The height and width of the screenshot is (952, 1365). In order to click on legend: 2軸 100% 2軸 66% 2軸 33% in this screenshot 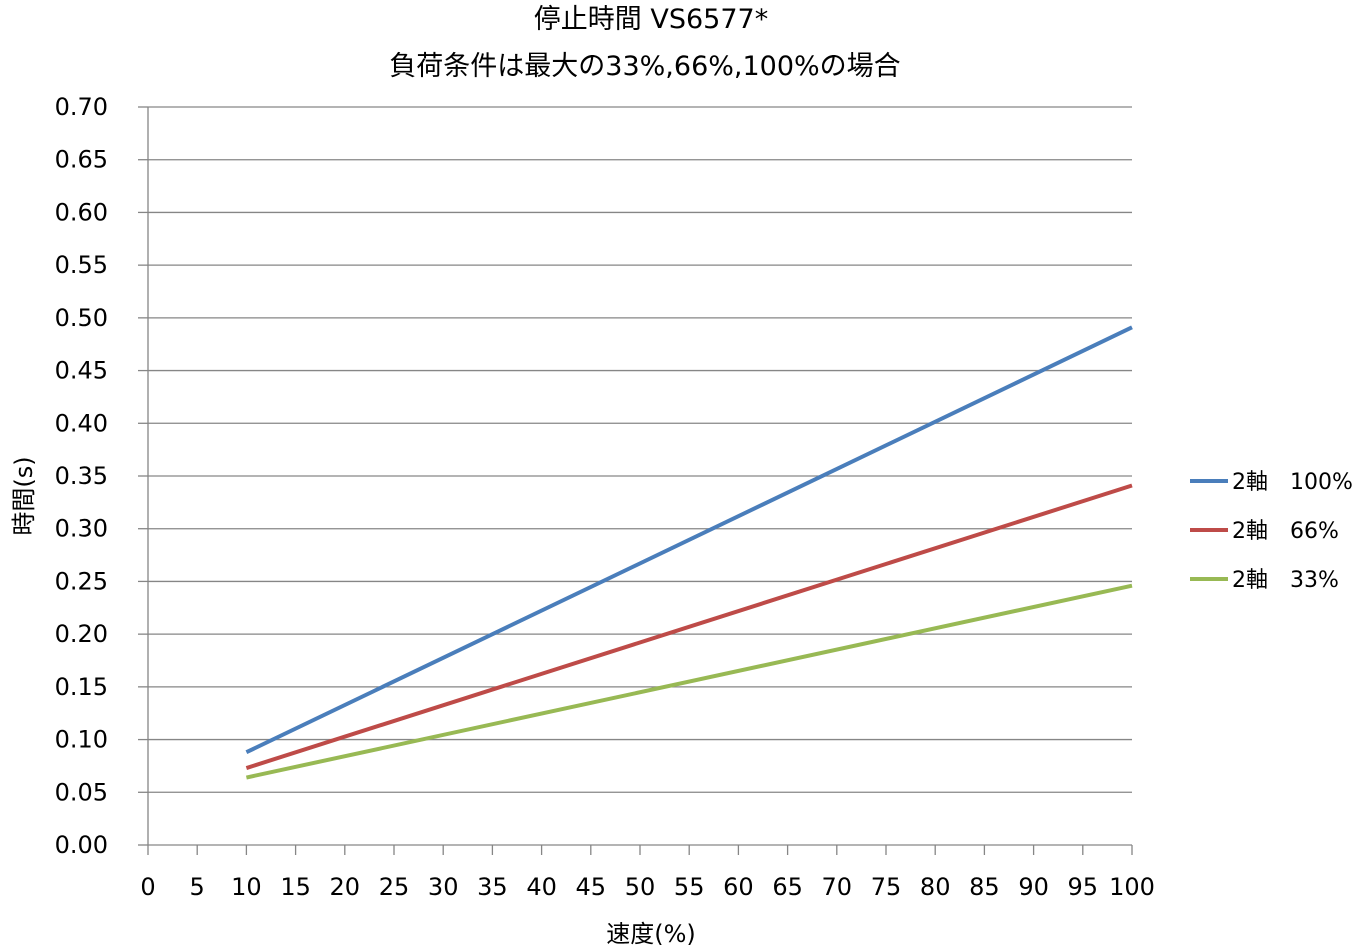, I will do `click(1271, 531)`.